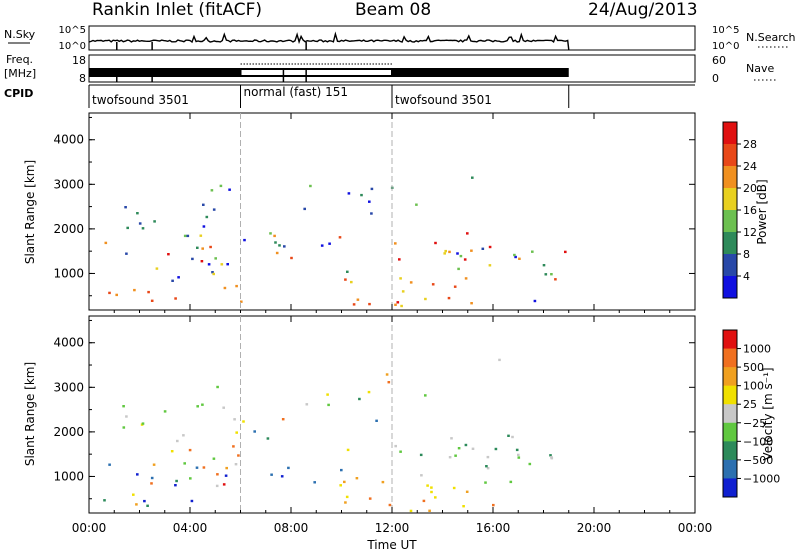 The width and height of the screenshot is (800, 554). Describe the element at coordinates (762, 211) in the screenshot. I see `power-colorbar-label: Power [dB]` at that location.